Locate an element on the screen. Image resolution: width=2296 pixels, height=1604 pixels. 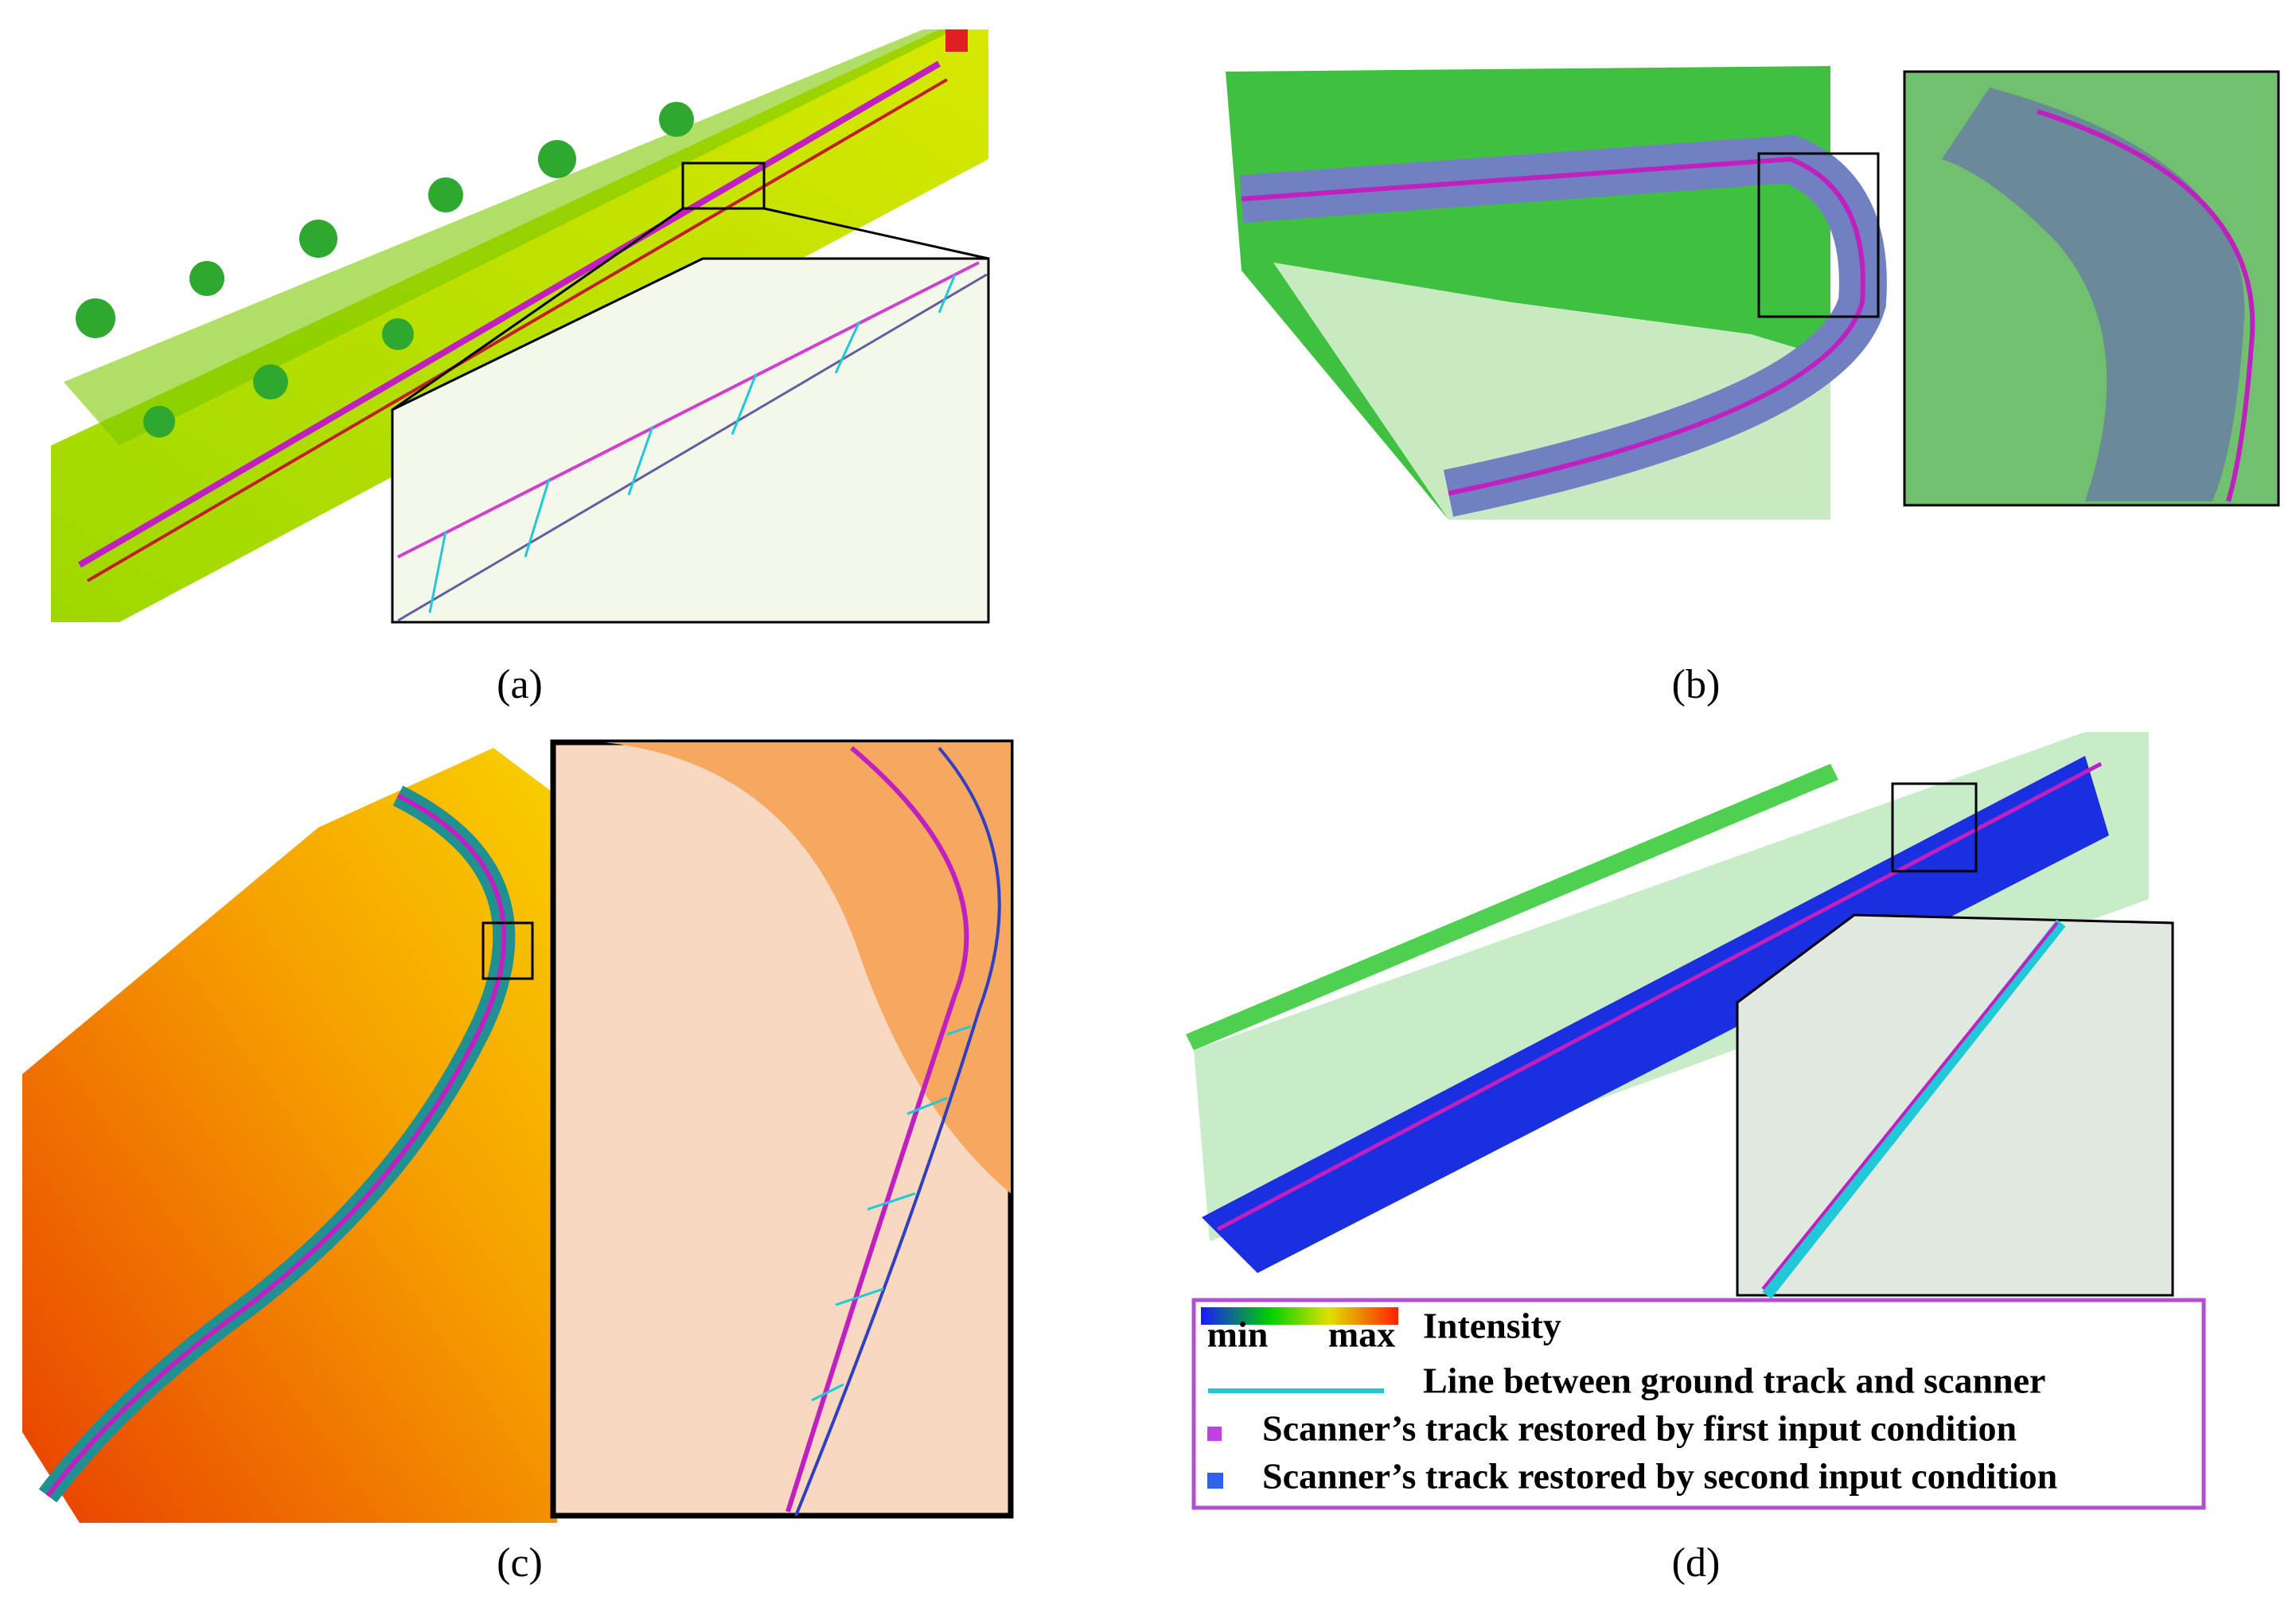
marker is located at coordinates (957, 40).